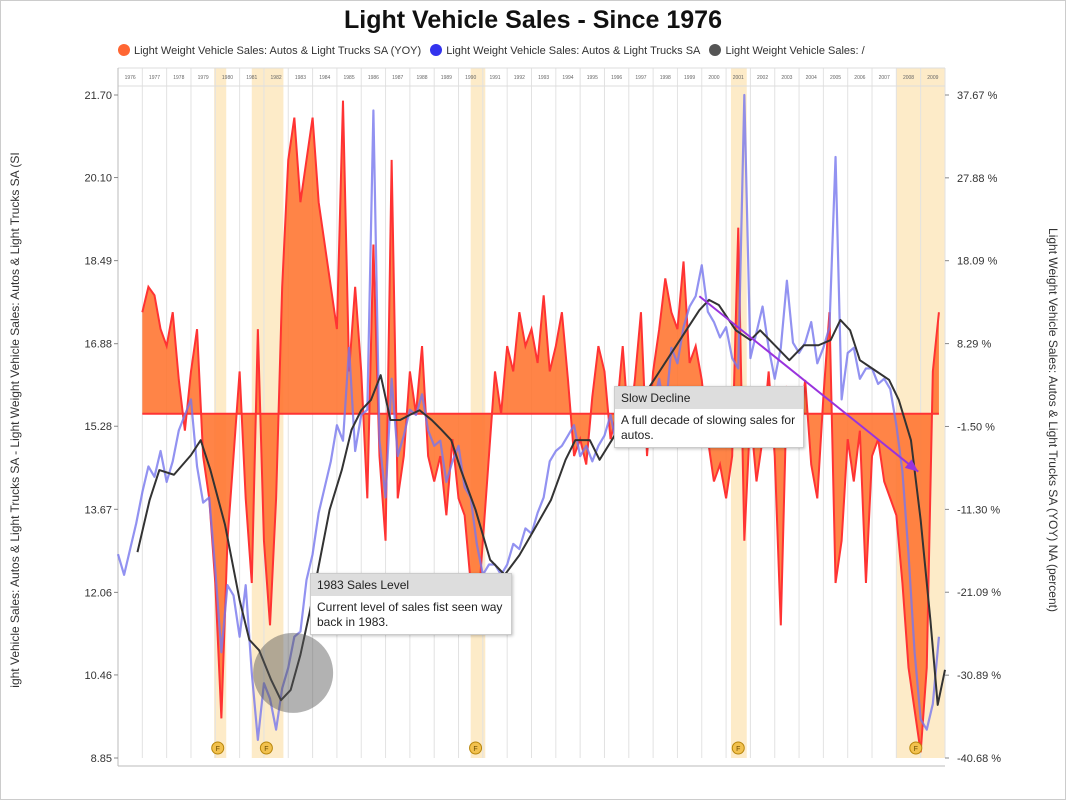  I want to click on x-tick-label: 1997, so click(640, 78).